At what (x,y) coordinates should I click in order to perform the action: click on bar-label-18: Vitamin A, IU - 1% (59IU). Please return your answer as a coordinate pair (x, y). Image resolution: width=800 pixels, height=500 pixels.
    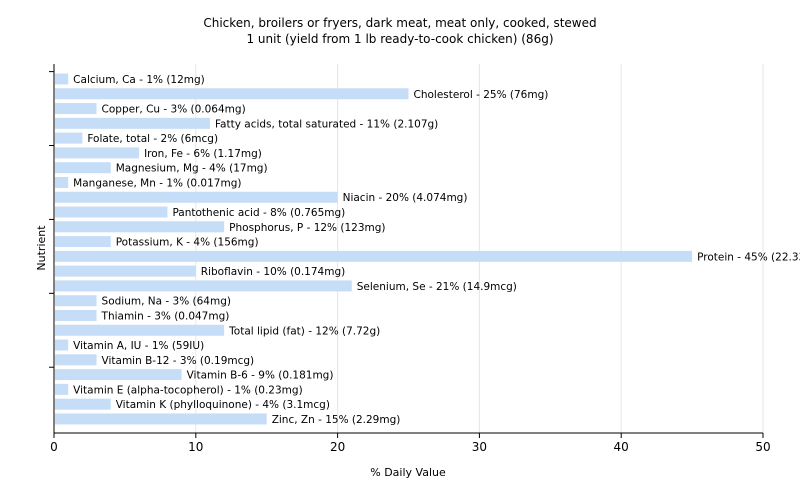
    Looking at the image, I should click on (138, 346).